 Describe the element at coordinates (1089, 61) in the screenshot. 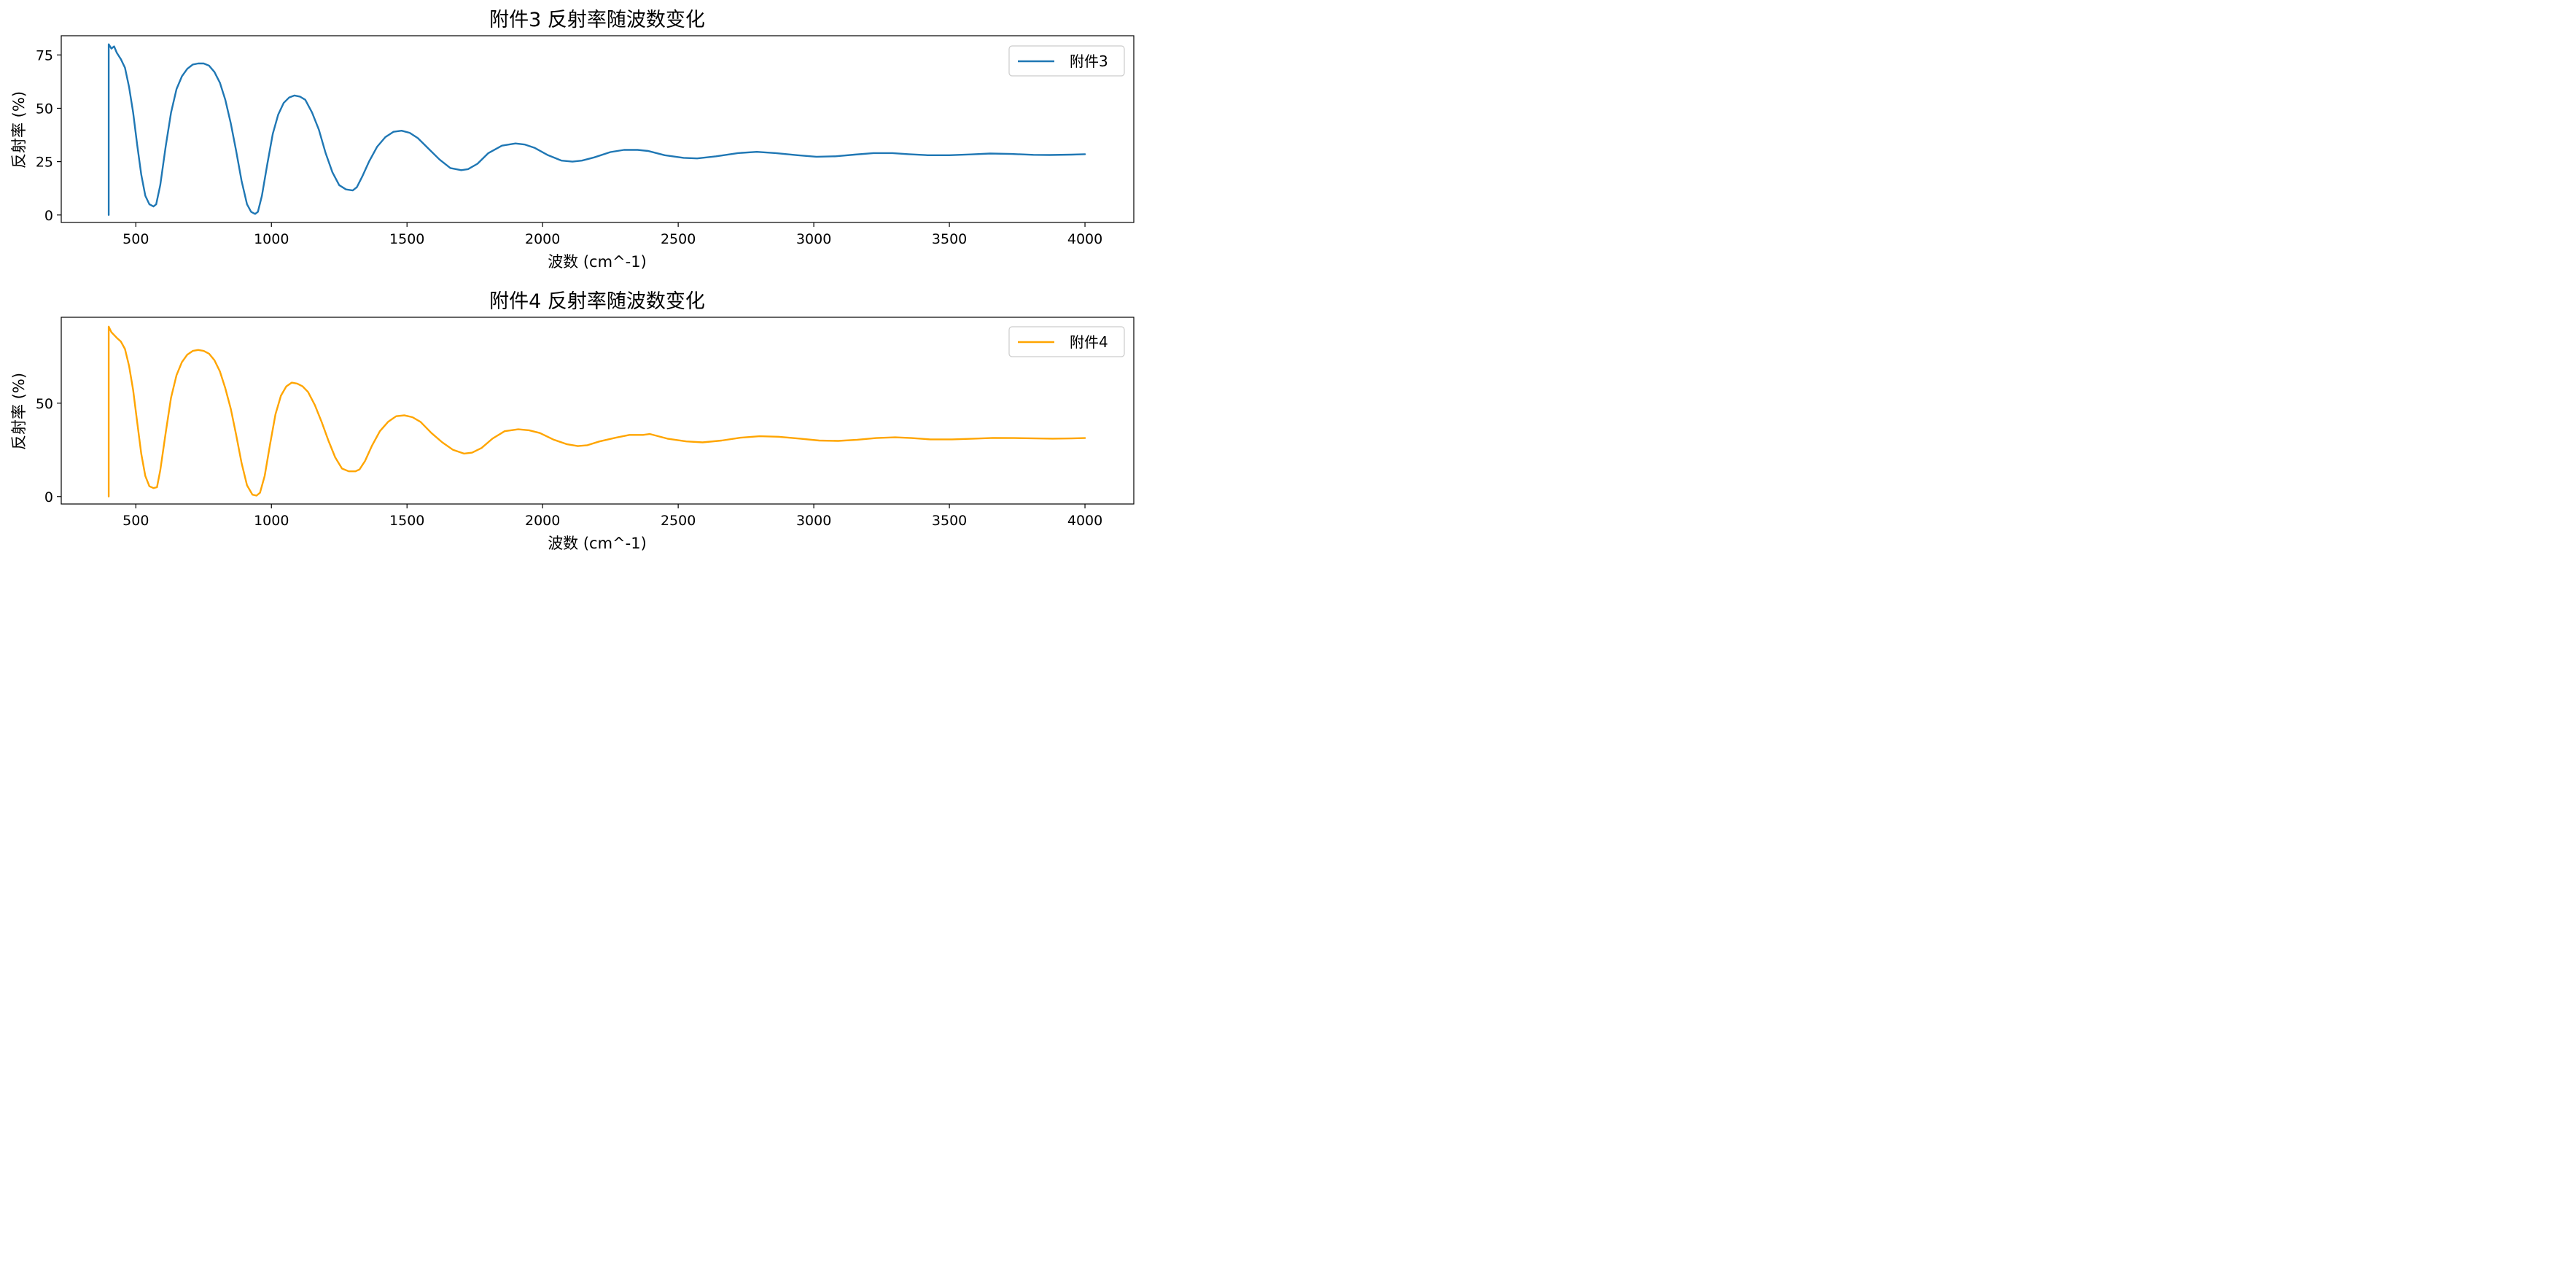

I see `legend-label: 附件3` at that location.